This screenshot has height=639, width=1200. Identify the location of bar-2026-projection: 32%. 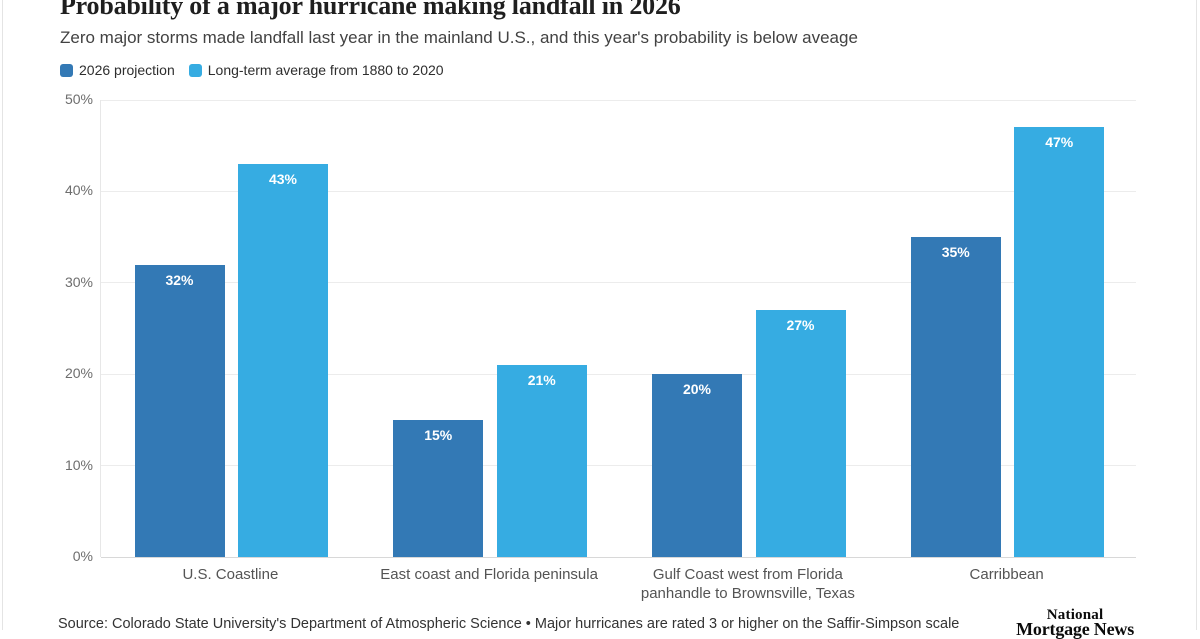
(179, 410).